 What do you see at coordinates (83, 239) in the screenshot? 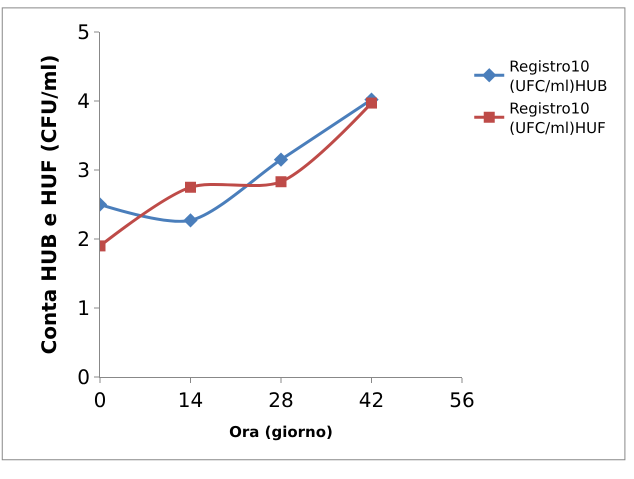
I see `y-tick-label: 2` at bounding box center [83, 239].